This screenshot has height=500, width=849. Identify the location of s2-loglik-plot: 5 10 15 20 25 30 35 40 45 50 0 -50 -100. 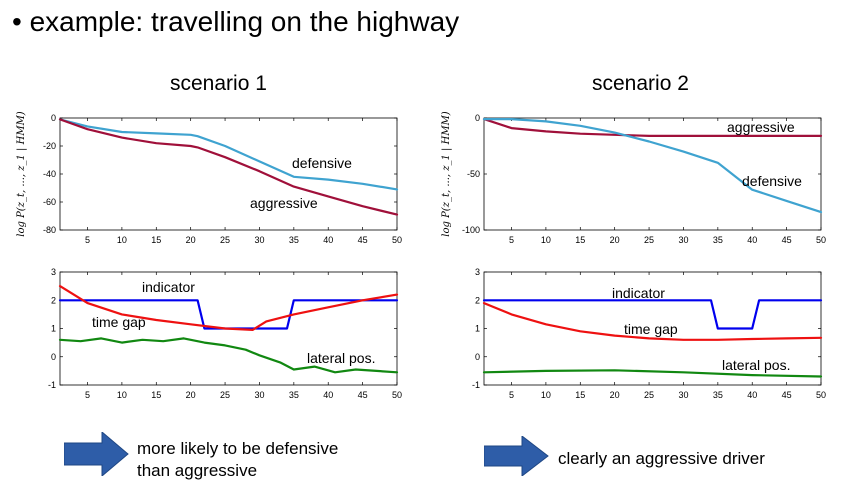
(644, 179).